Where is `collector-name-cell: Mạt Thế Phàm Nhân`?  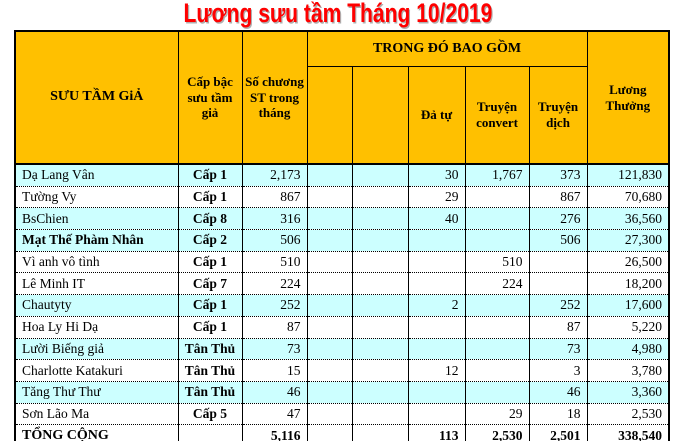
collector-name-cell: Mạt Thế Phàm Nhân is located at coordinates (96, 240).